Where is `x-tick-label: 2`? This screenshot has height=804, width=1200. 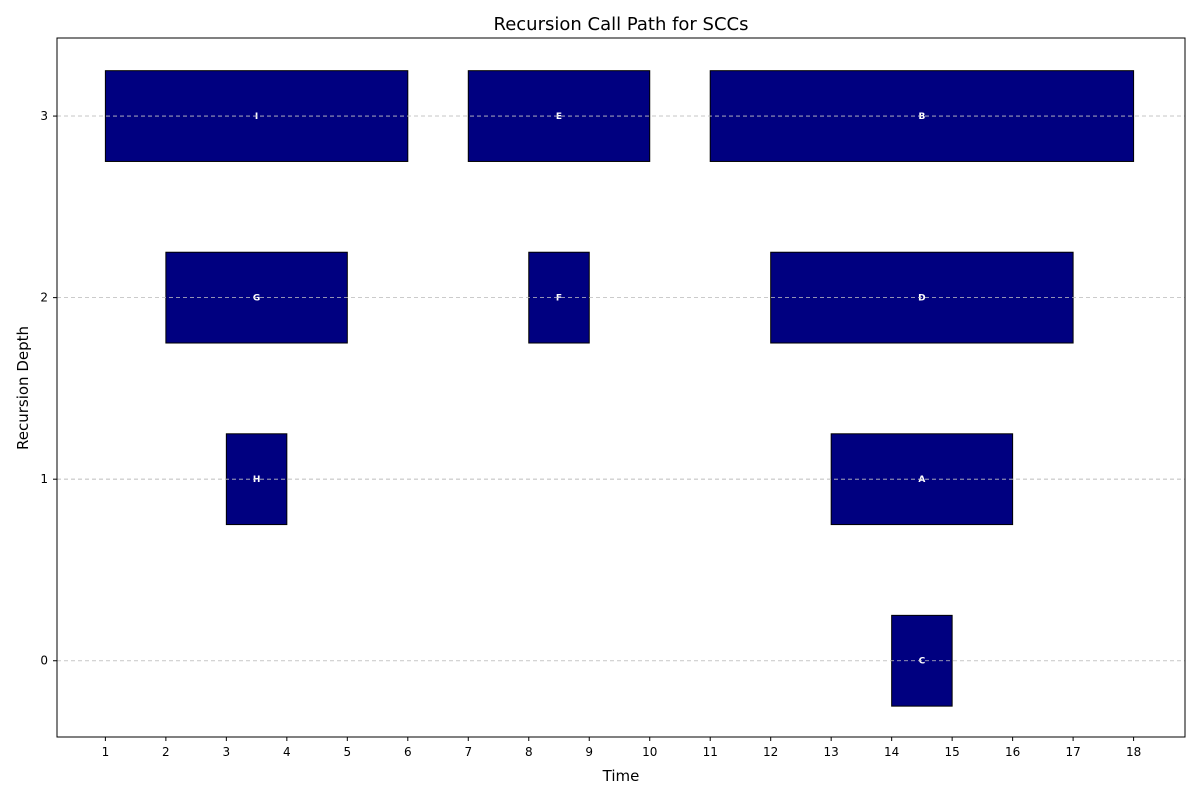 x-tick-label: 2 is located at coordinates (166, 752).